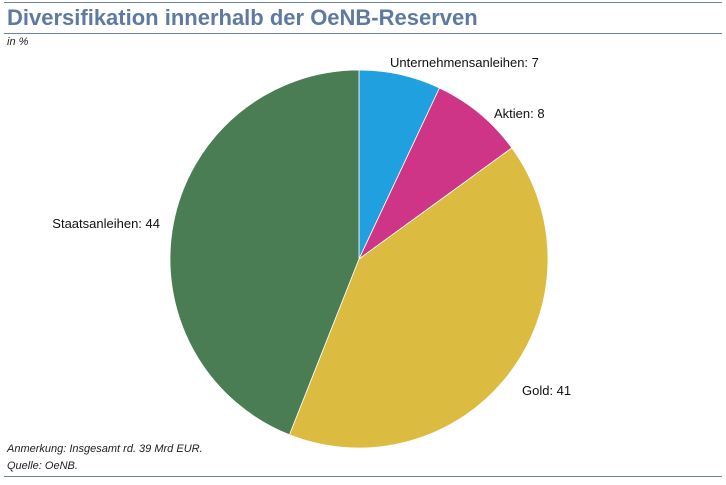 The image size is (726, 485). I want to click on chart-note: Anmerkung: Insgesamt rd. 39 Mrd EUR., so click(105, 449).